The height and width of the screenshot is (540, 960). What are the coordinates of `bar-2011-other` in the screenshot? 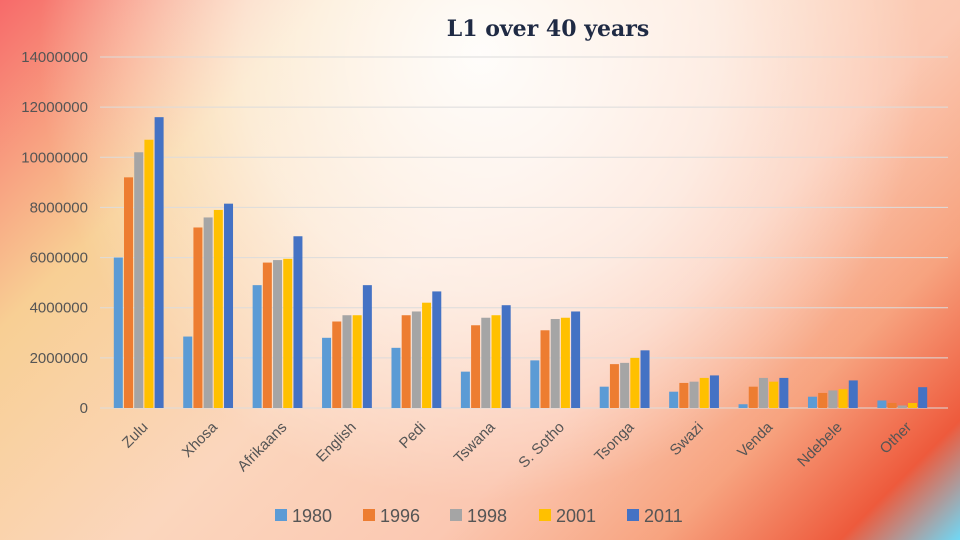 It's located at (923, 397).